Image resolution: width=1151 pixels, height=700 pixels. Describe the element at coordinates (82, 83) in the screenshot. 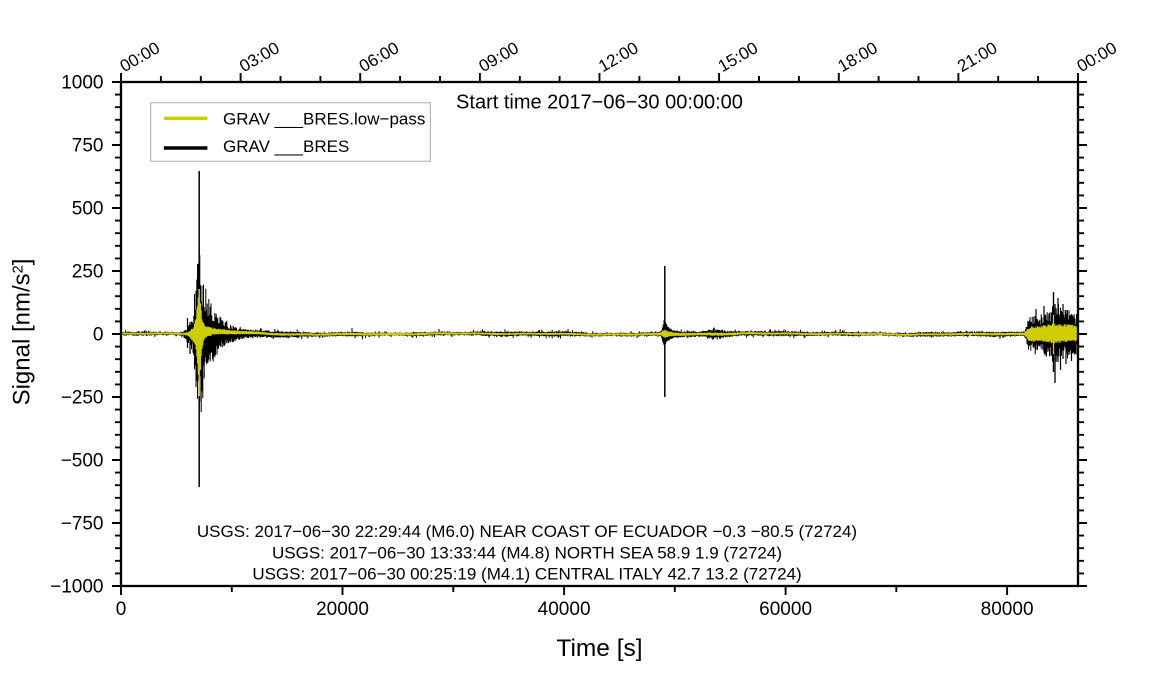

I see `svg-text: 1000` at that location.